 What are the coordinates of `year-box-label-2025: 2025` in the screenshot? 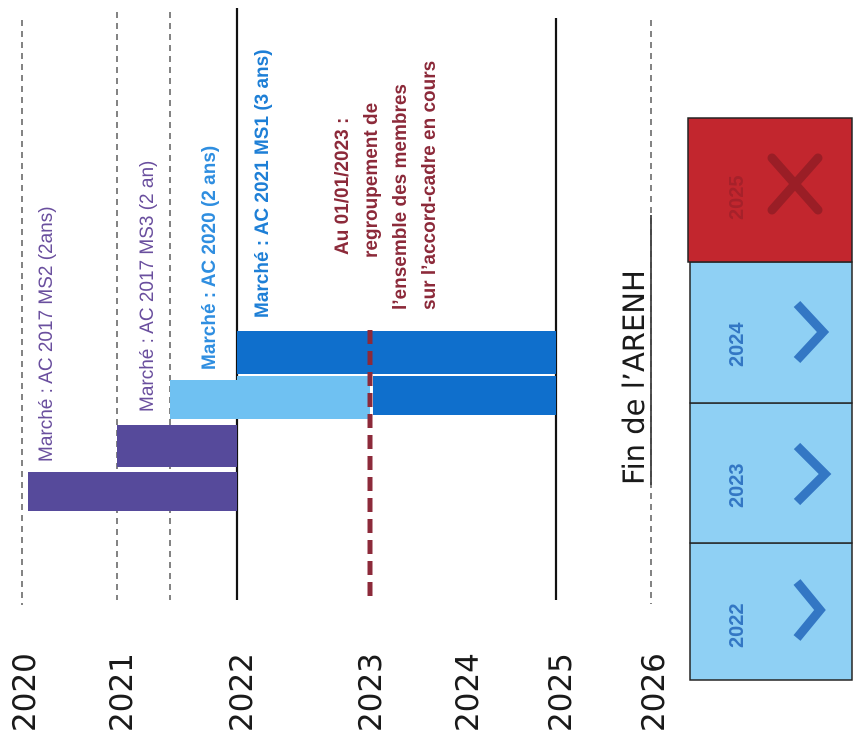 It's located at (737, 198).